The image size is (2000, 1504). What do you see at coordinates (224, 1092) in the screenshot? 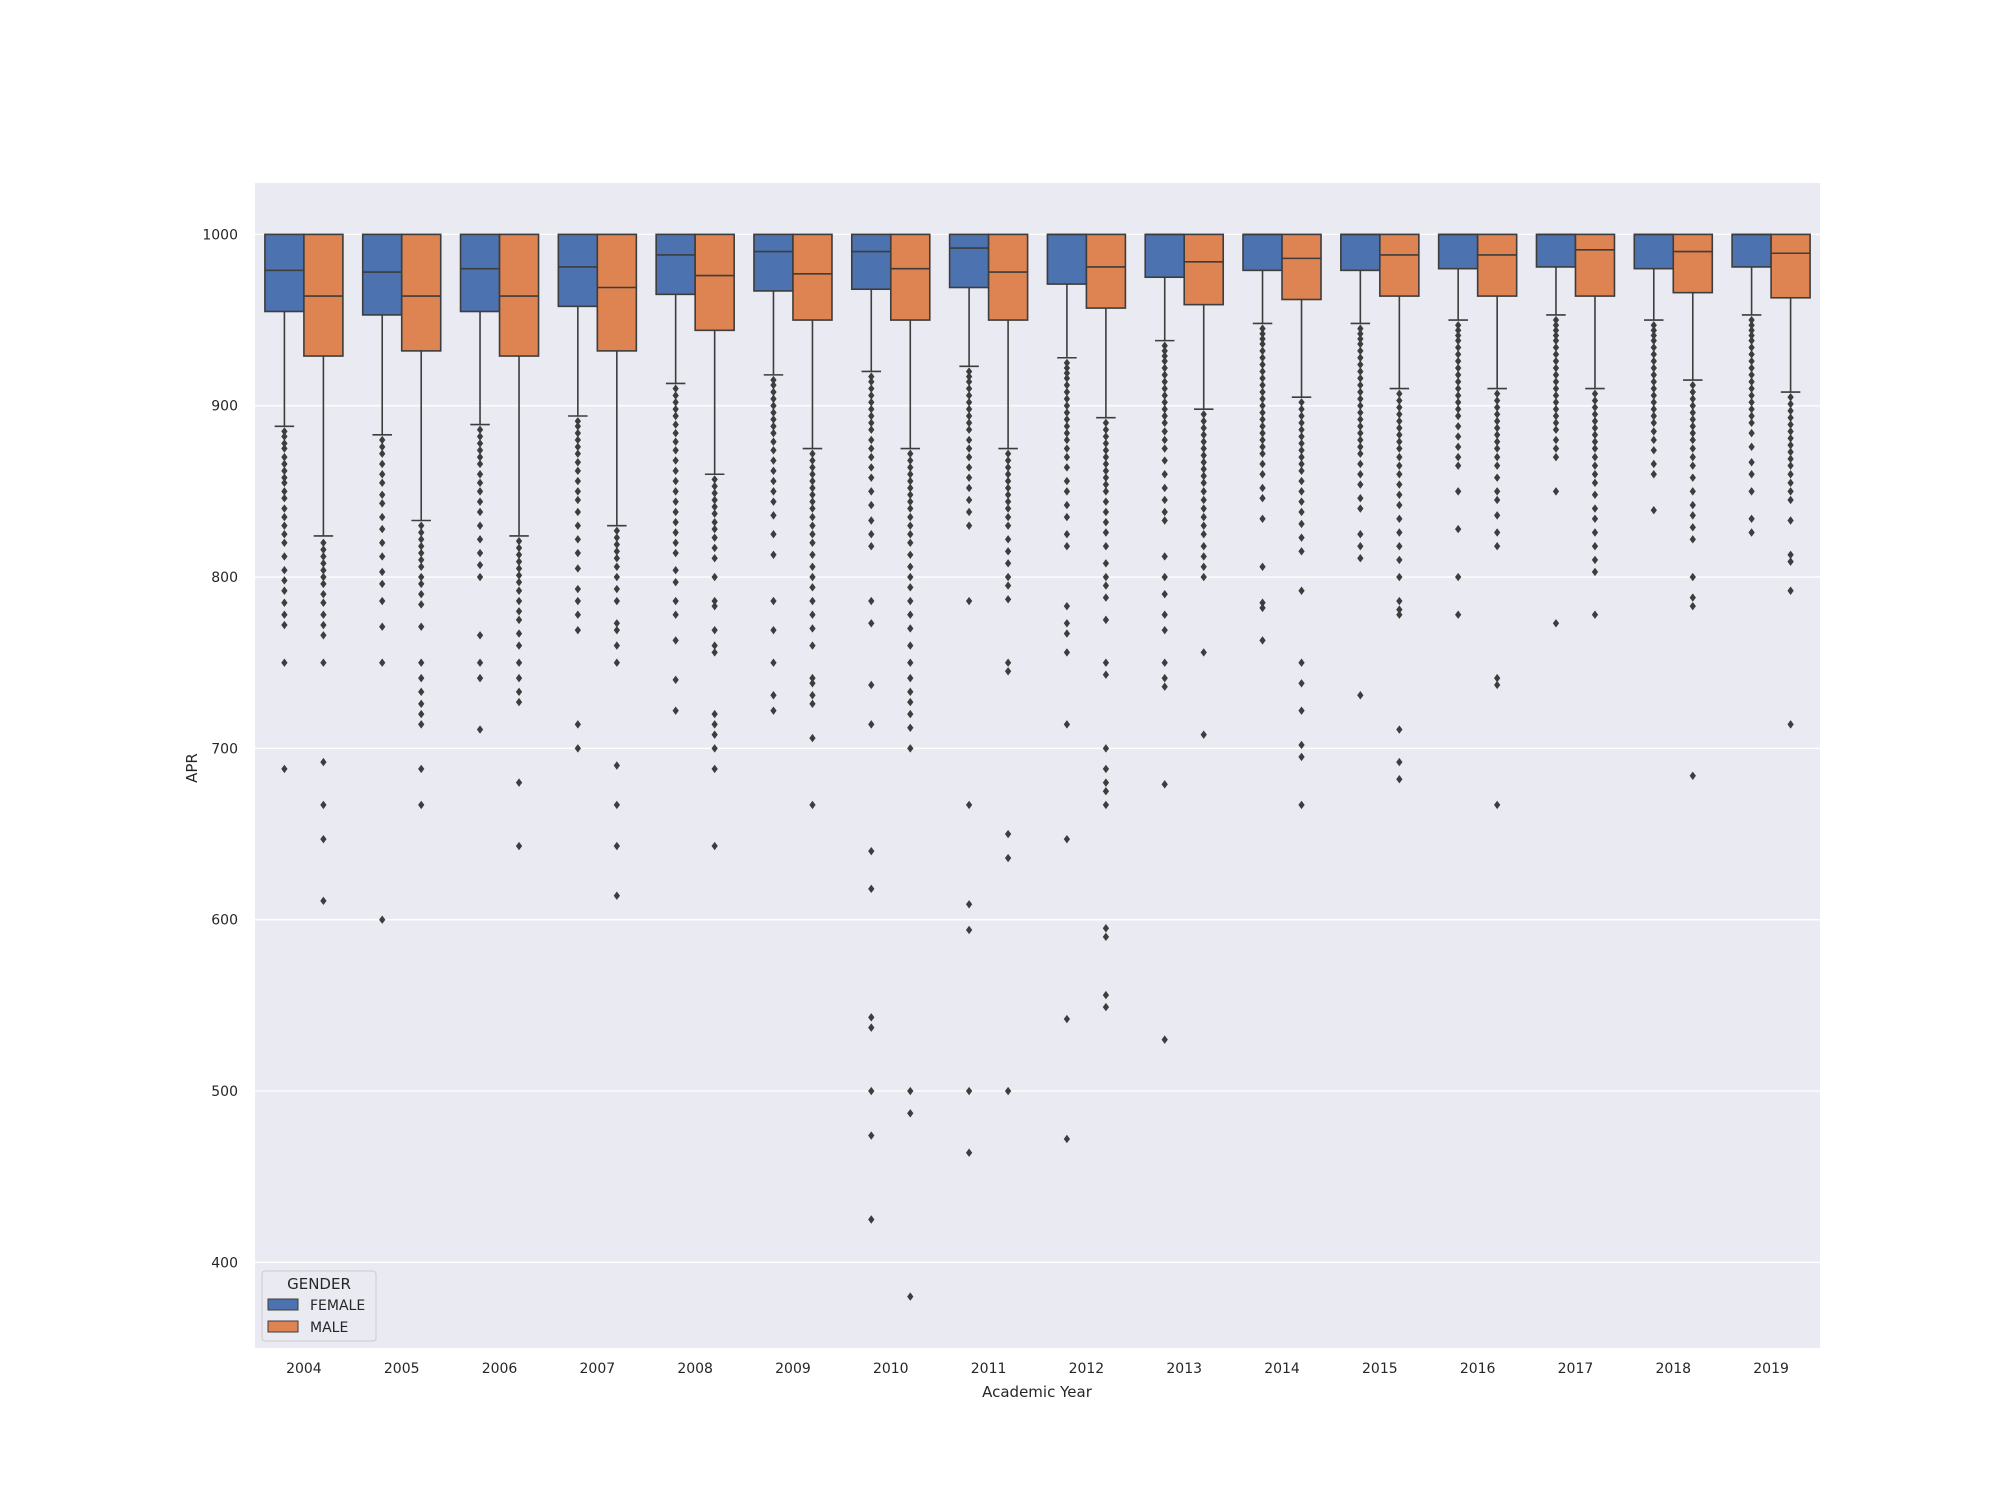
I see `y-tick-label-500: 500` at bounding box center [224, 1092].